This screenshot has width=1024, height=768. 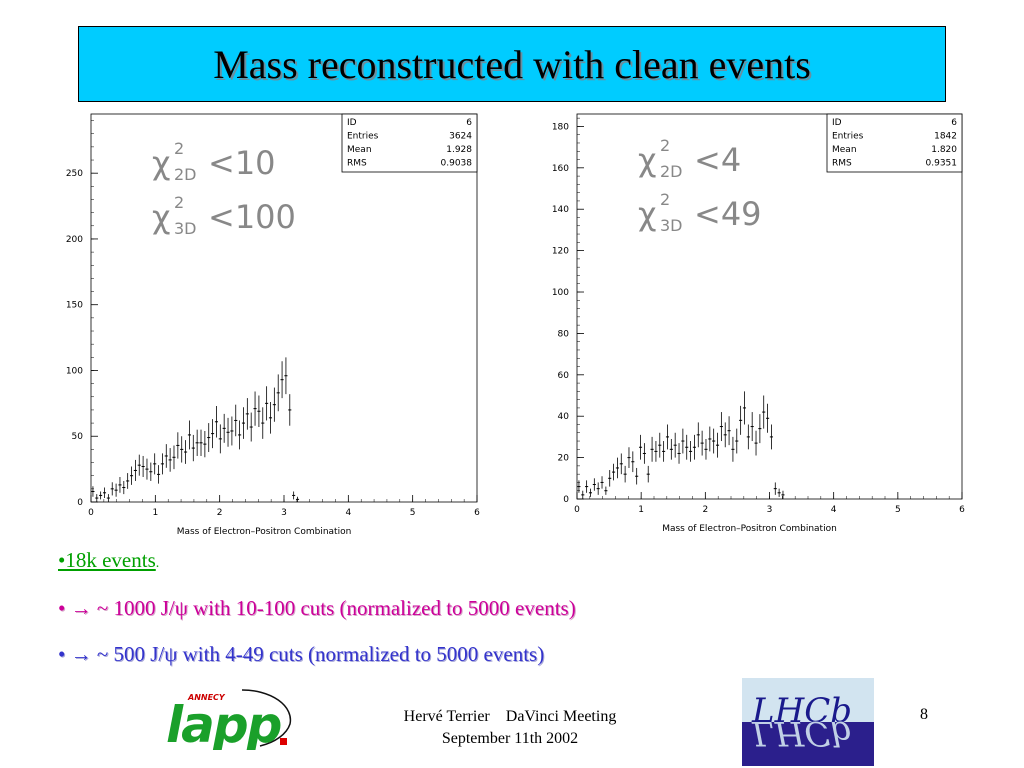 I want to click on stats-value: 1842, so click(x=945, y=137).